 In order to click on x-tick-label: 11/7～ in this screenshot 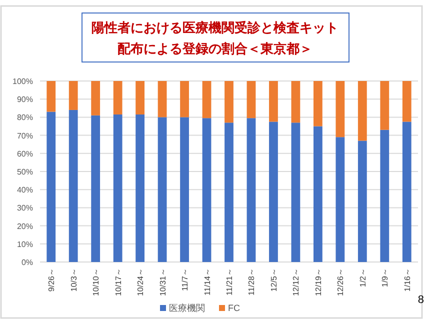, I will do `click(185, 279)`.